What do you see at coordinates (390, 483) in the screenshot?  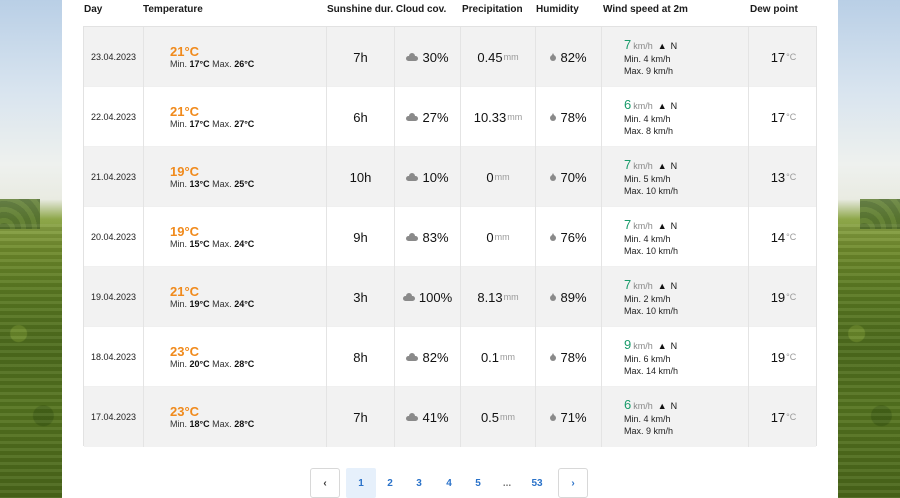 I see `page-2-button: 2` at bounding box center [390, 483].